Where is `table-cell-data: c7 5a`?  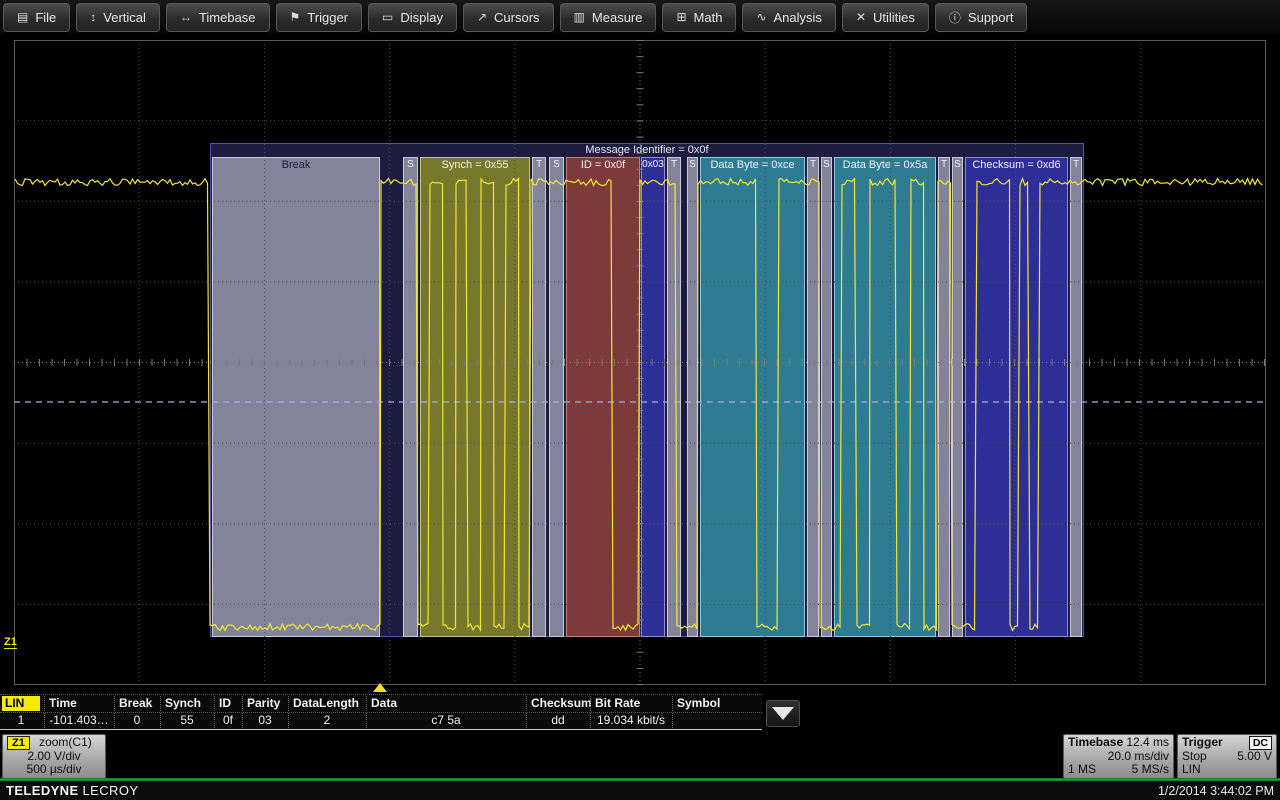 table-cell-data: c7 5a is located at coordinates (445, 720).